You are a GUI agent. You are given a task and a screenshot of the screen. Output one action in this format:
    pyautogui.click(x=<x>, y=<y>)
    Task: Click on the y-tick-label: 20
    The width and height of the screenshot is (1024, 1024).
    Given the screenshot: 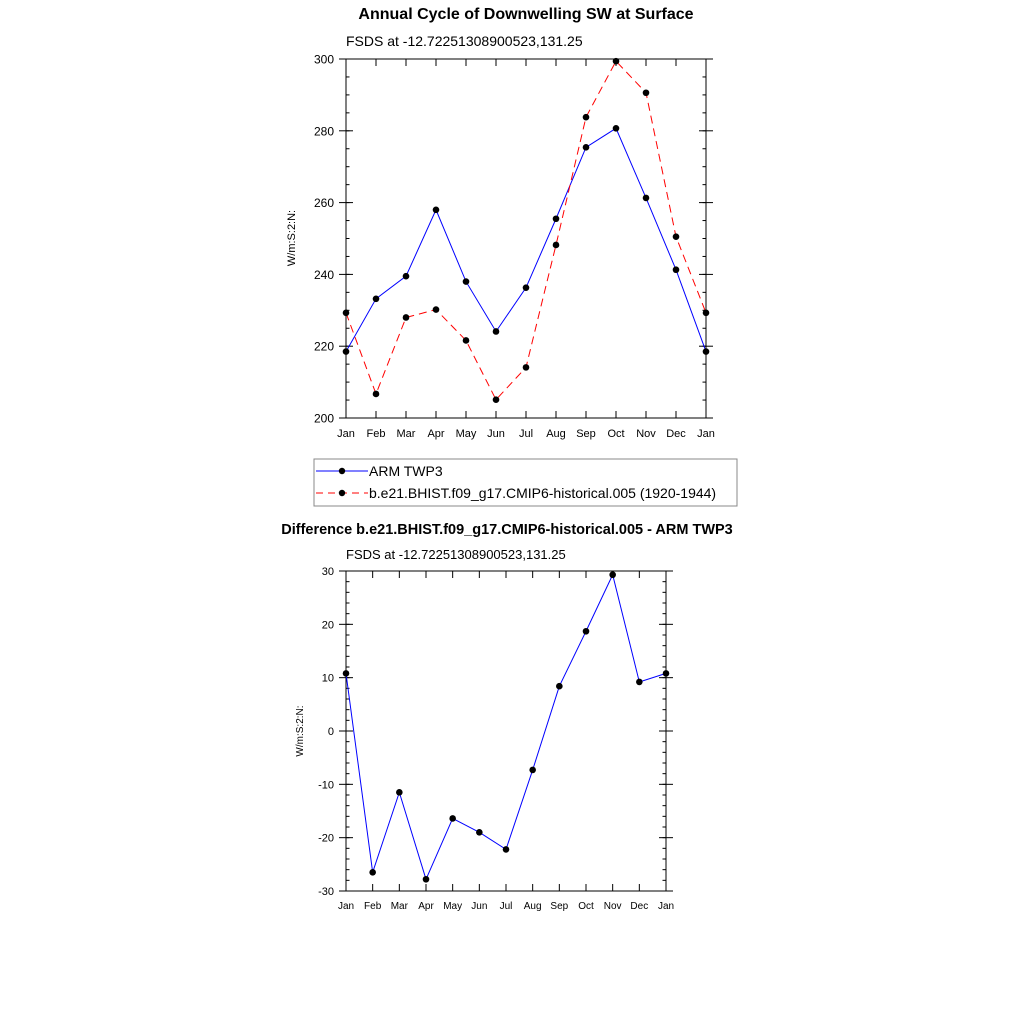 What is the action you would take?
    pyautogui.click(x=328, y=625)
    